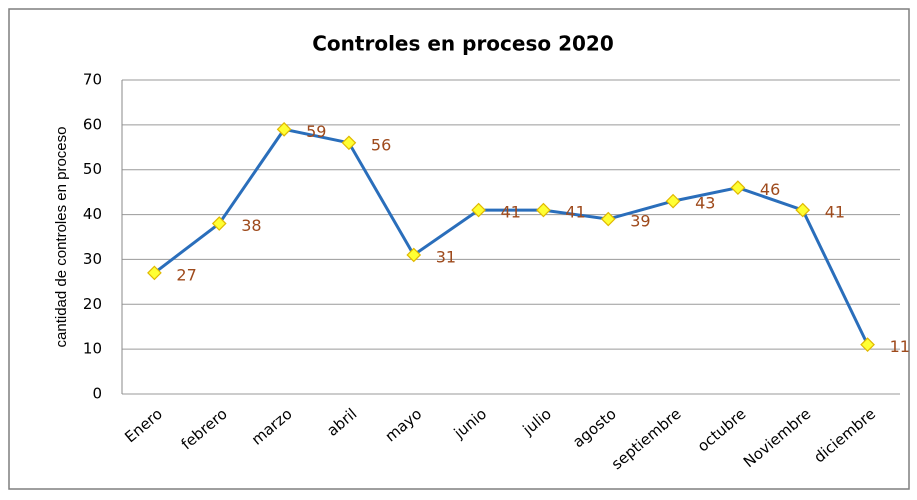 Image resolution: width=917 pixels, height=500 pixels. I want to click on y-tick-label: 20, so click(92, 304).